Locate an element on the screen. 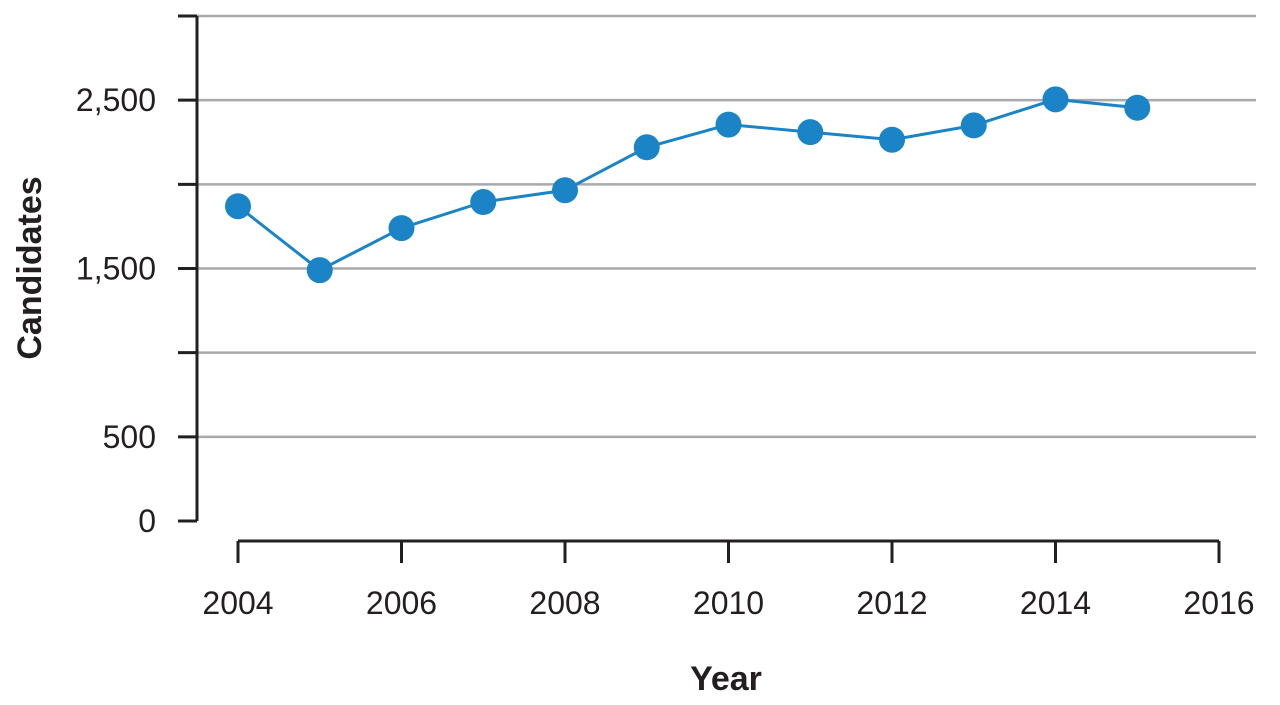 The image size is (1280, 705). y-tick-label-0: 0 is located at coordinates (147, 521).